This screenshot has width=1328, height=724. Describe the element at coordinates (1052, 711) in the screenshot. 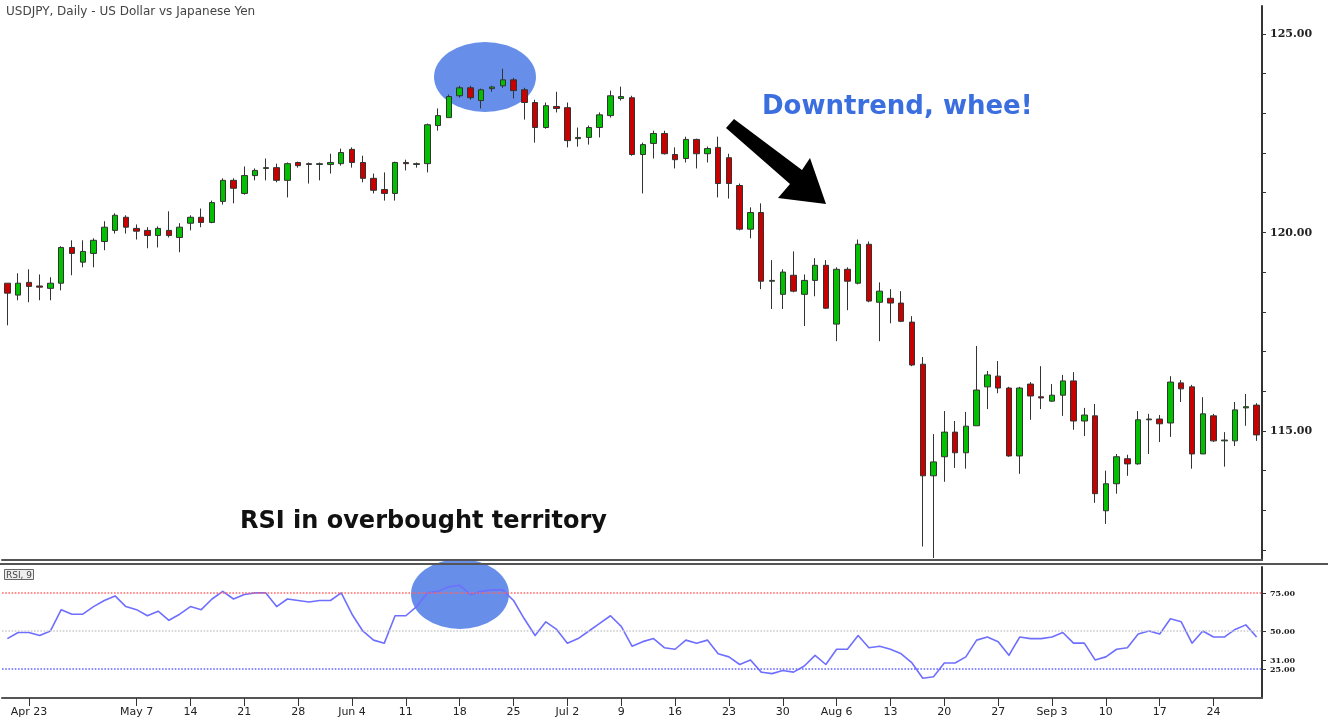

I see `x-tick-label: Sep 3` at that location.